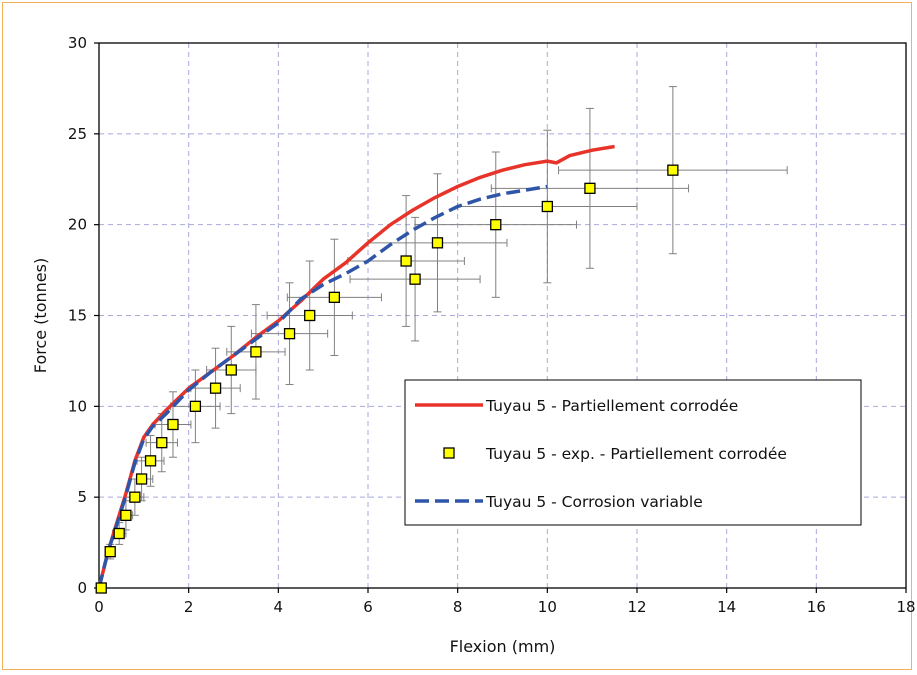  Describe the element at coordinates (458, 607) in the screenshot. I see `x-tick-label: 8` at that location.